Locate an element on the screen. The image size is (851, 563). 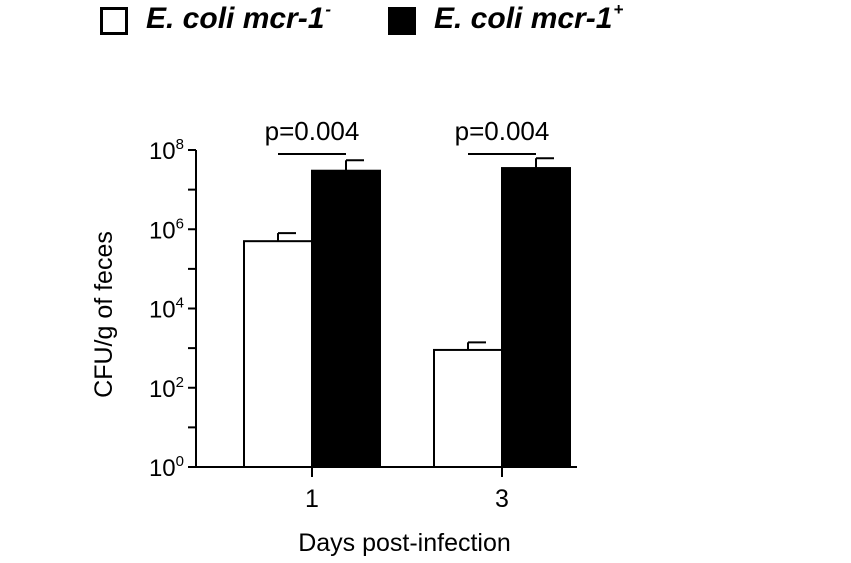
y-tick-label: 10⁶ is located at coordinates (166, 229).